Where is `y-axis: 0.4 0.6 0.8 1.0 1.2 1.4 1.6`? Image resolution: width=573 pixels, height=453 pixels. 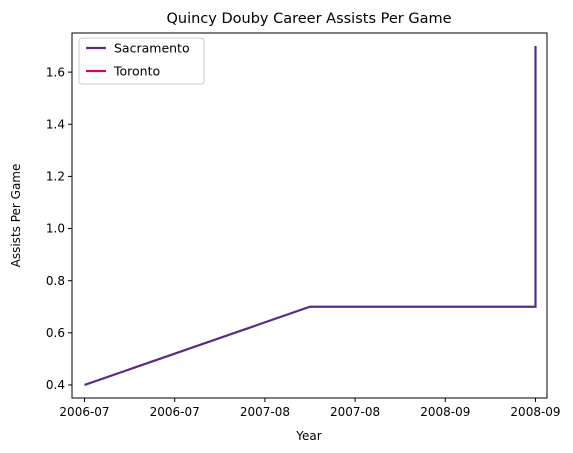 y-axis: 0.4 0.6 0.8 1.0 1.2 1.4 1.6 is located at coordinates (59, 228).